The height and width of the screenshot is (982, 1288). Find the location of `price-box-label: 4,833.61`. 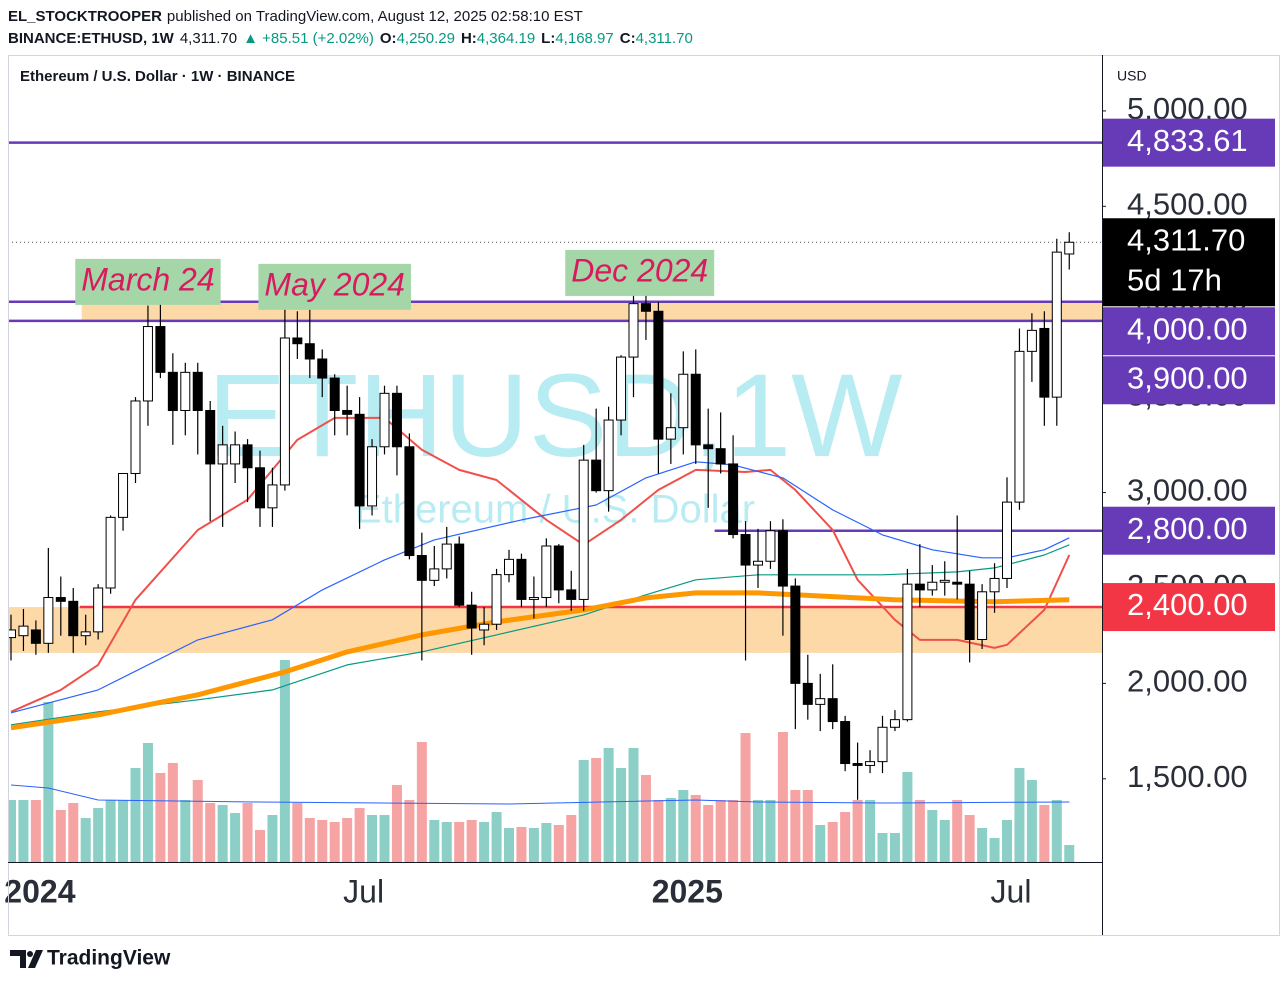

price-box-label: 4,833.61 is located at coordinates (1187, 140).